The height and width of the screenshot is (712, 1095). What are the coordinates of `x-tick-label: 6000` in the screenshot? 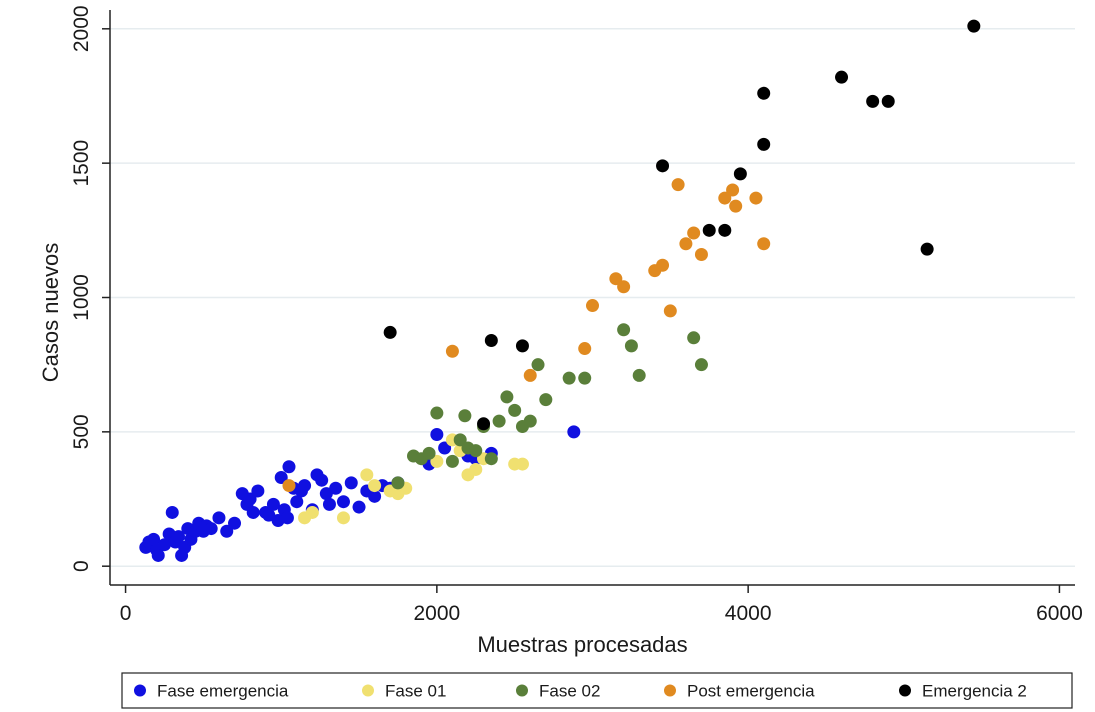 It's located at (1059, 613).